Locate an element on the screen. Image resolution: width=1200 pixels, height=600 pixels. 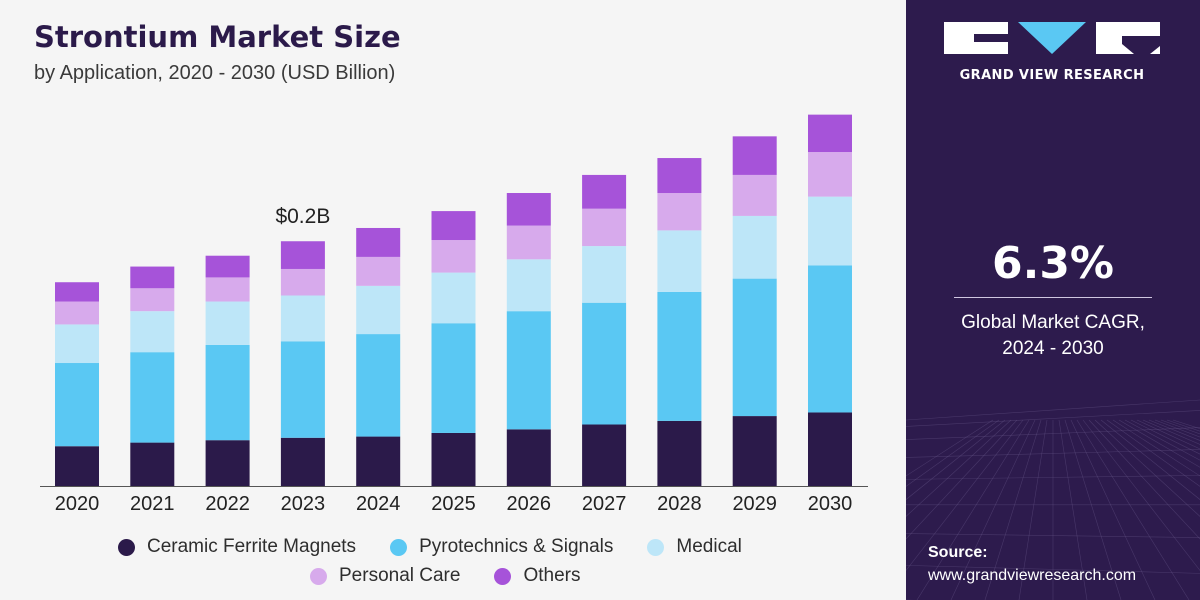
x-tick-label: 2025 is located at coordinates (453, 504).